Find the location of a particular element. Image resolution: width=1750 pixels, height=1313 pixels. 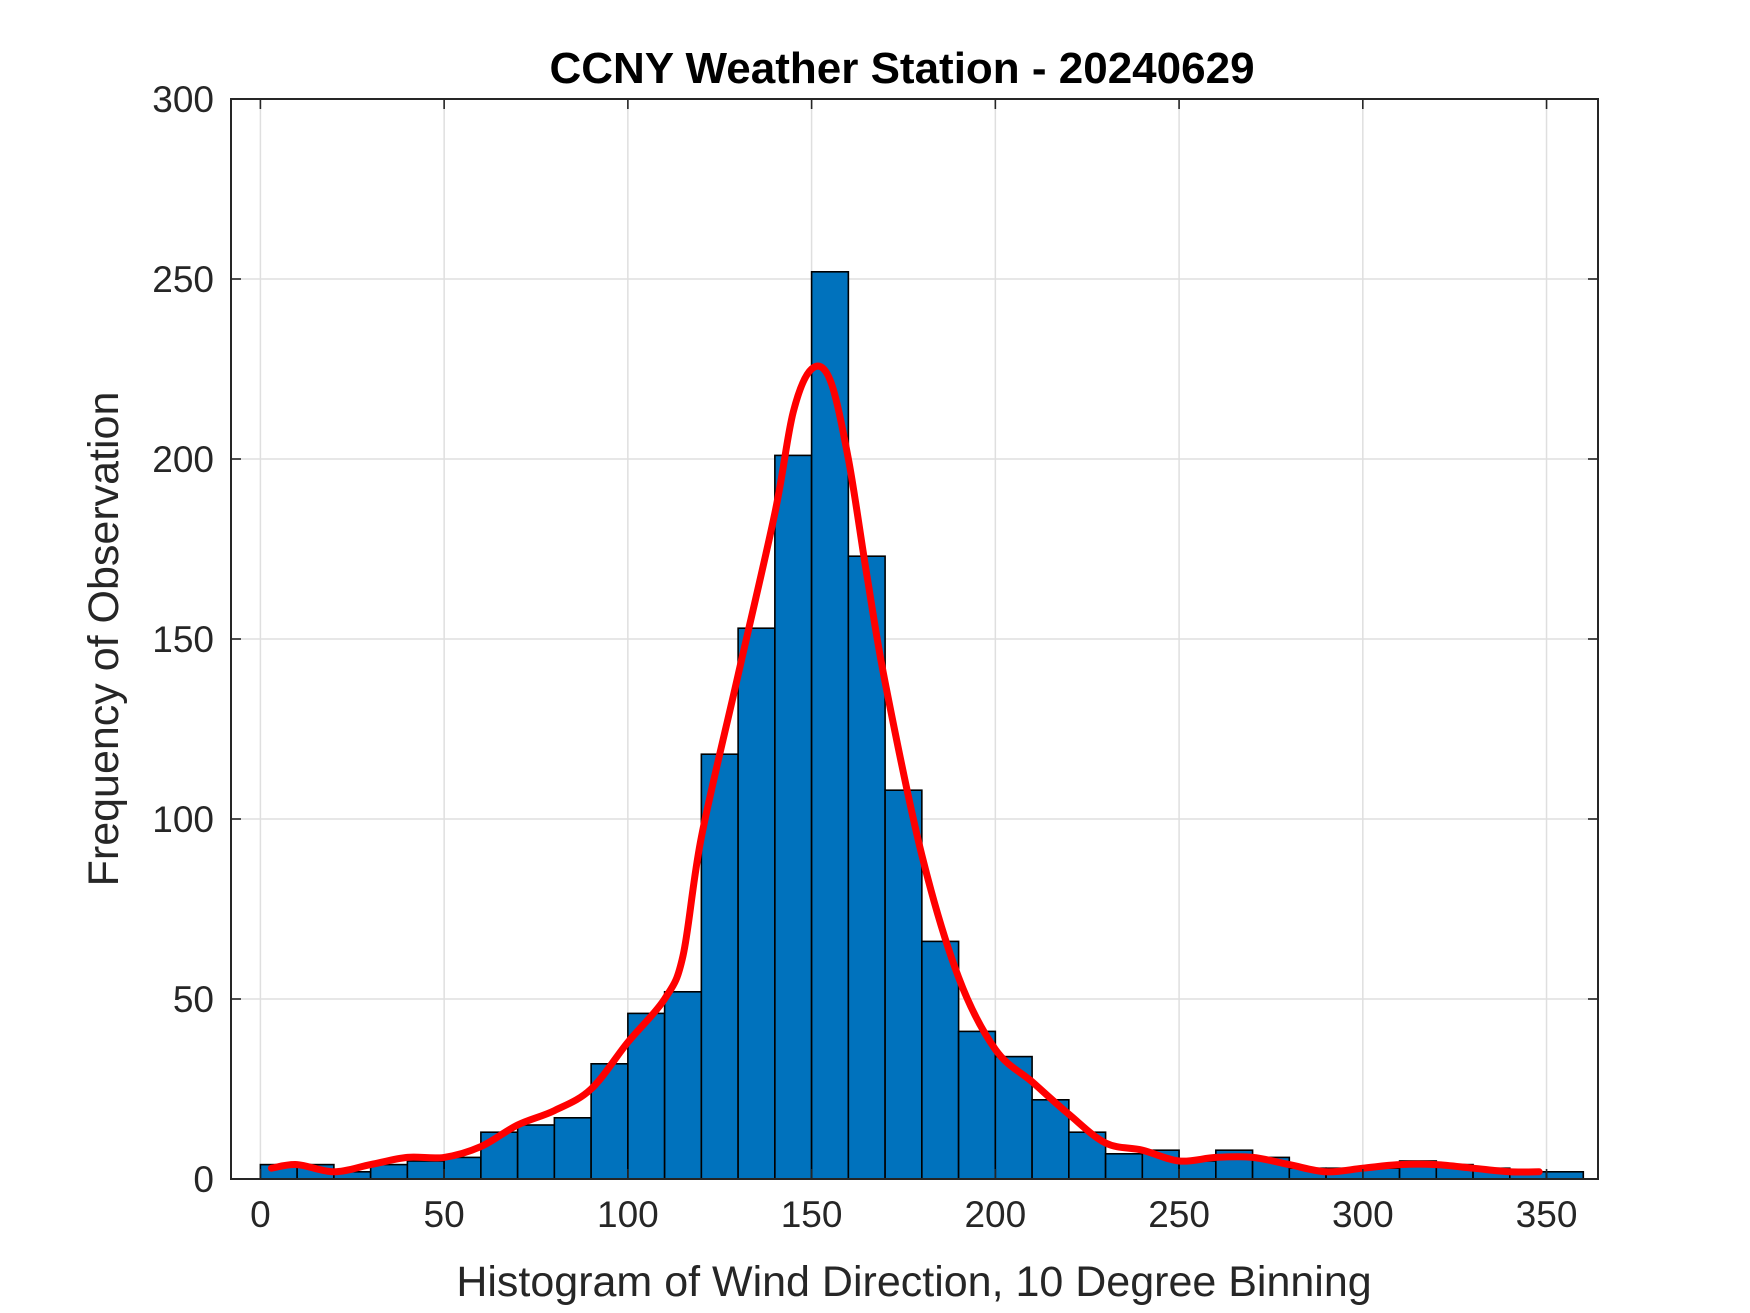

y-tick-label: 150 is located at coordinates (183, 639).